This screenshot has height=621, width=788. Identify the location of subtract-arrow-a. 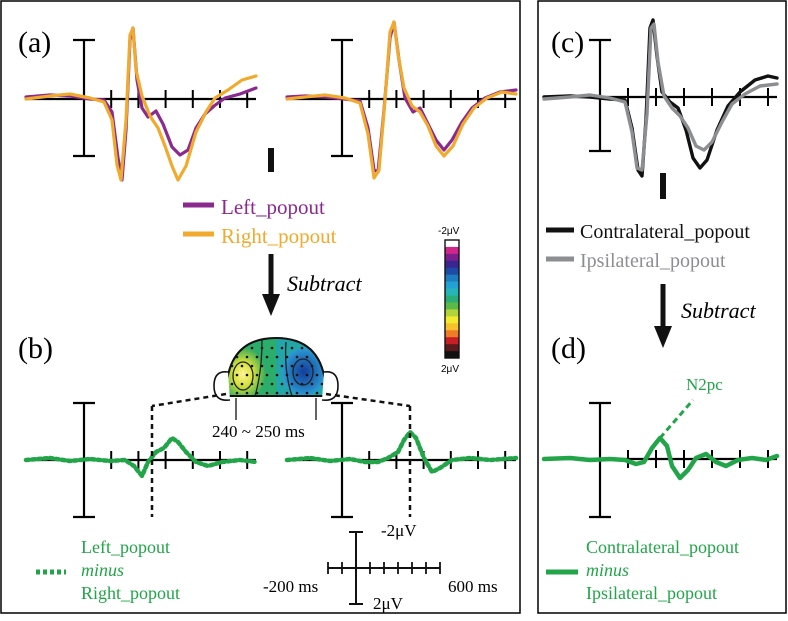
(271, 285).